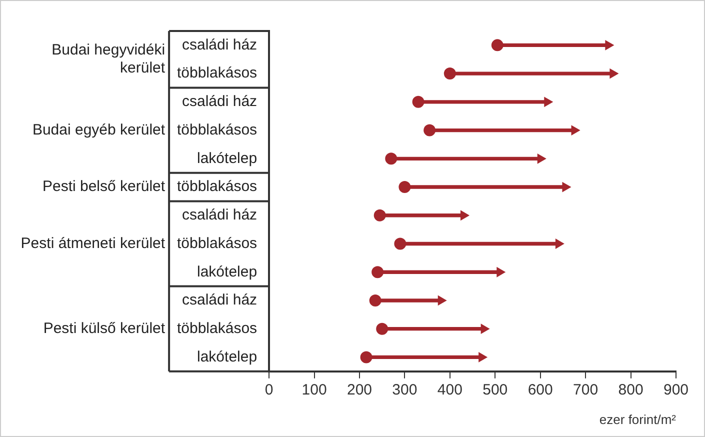  Describe the element at coordinates (93, 243) in the screenshot. I see `text: Pesti átmeneti kerület` at that location.